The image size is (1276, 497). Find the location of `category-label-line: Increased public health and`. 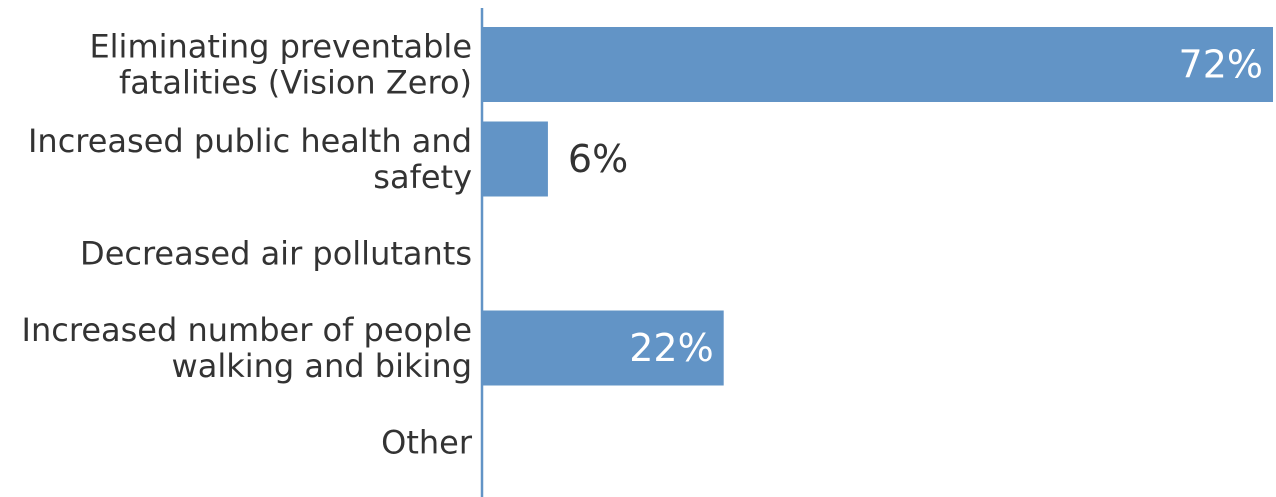

category-label-line: Increased public health and is located at coordinates (250, 141).